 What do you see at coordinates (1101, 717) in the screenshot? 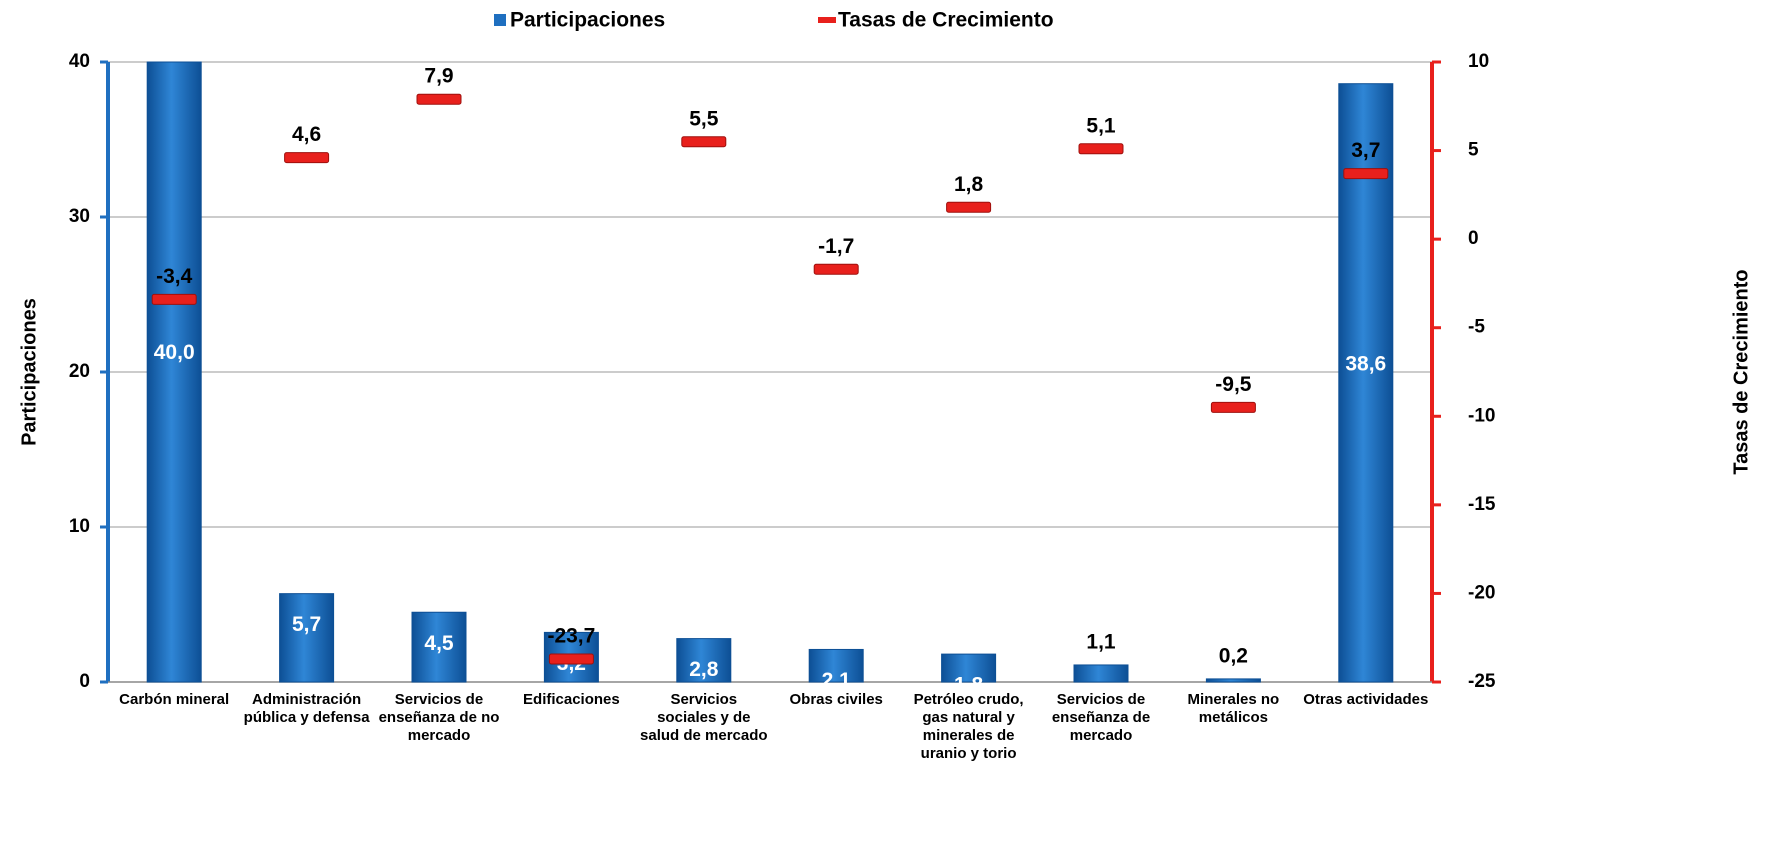
I see `x-tick-label: Servicios de enseñanza de mercado` at bounding box center [1101, 717].